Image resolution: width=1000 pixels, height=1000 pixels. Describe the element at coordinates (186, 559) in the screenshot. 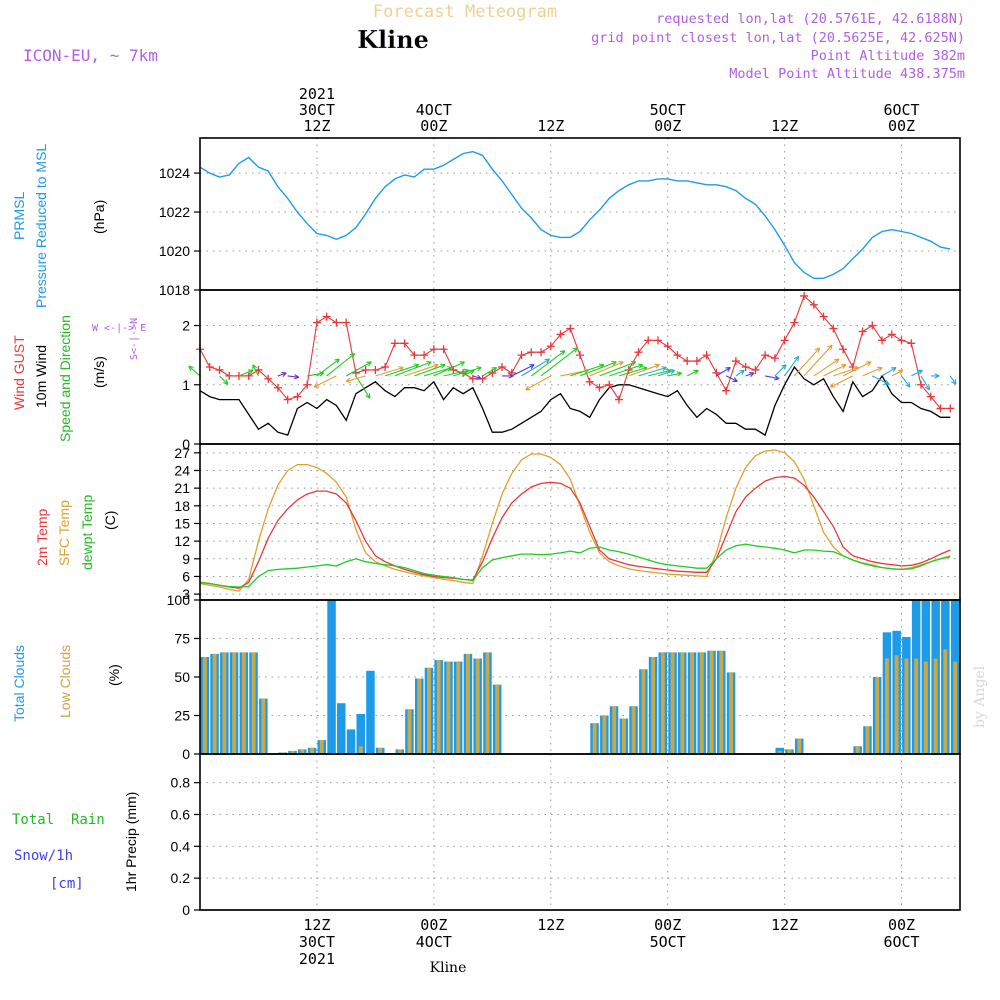

I see `y-tick-label: 9` at that location.